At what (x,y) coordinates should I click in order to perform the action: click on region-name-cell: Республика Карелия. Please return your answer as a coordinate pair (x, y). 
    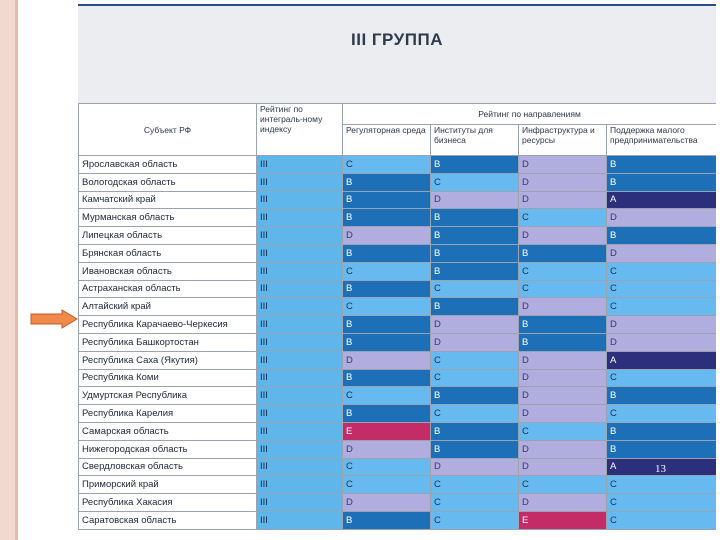
    Looking at the image, I should click on (167, 413).